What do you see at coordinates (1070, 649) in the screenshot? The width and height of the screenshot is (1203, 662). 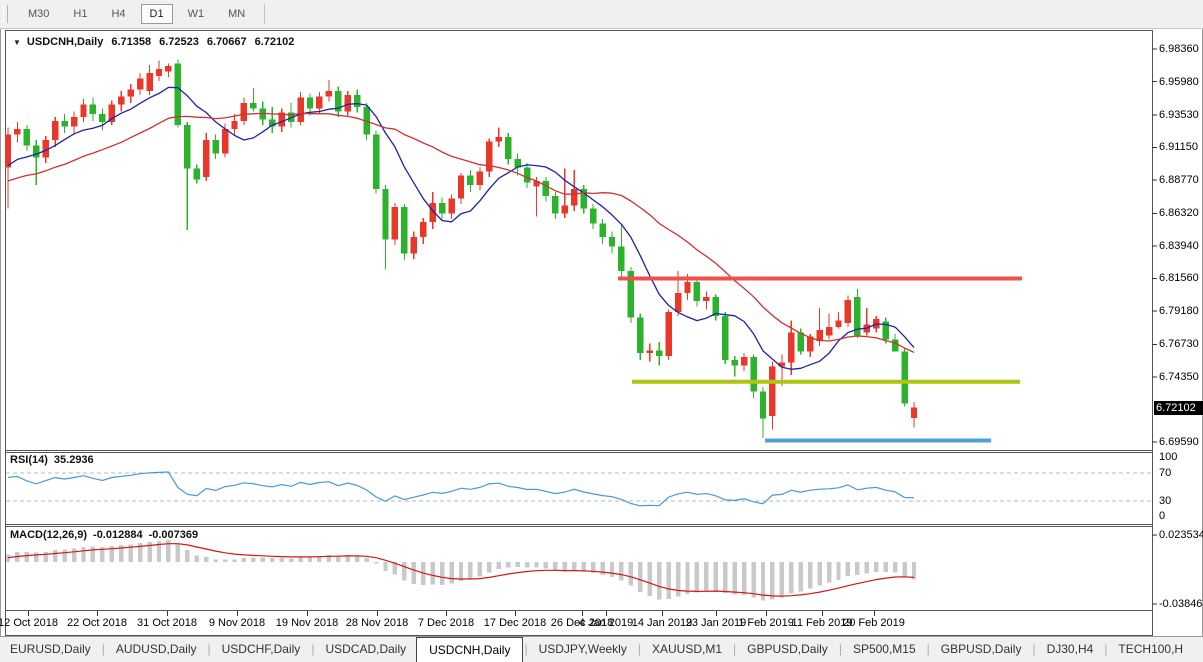 I see `tab-dj30-h4: DJ30,H4` at bounding box center [1070, 649].